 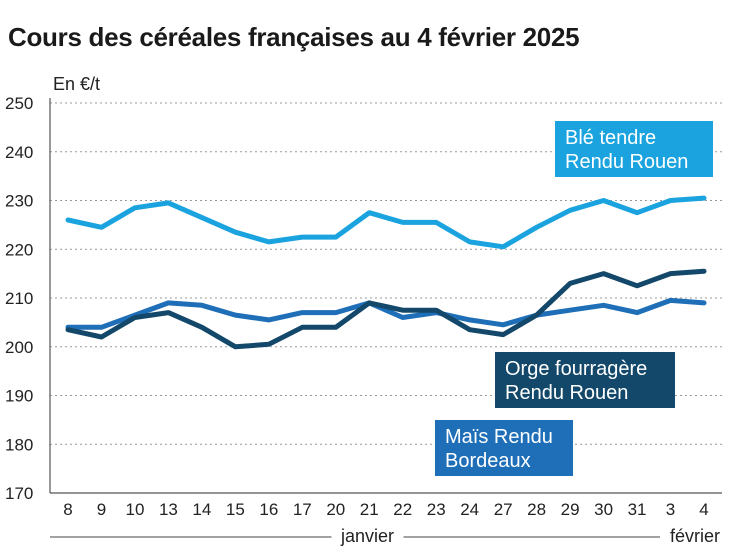 I want to click on y-tick-label: 230, so click(x=19, y=201).